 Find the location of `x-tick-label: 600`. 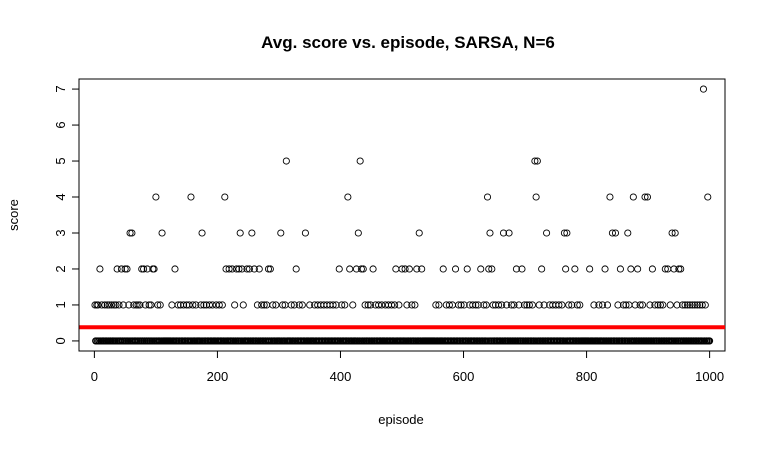

x-tick-label: 600 is located at coordinates (464, 376).